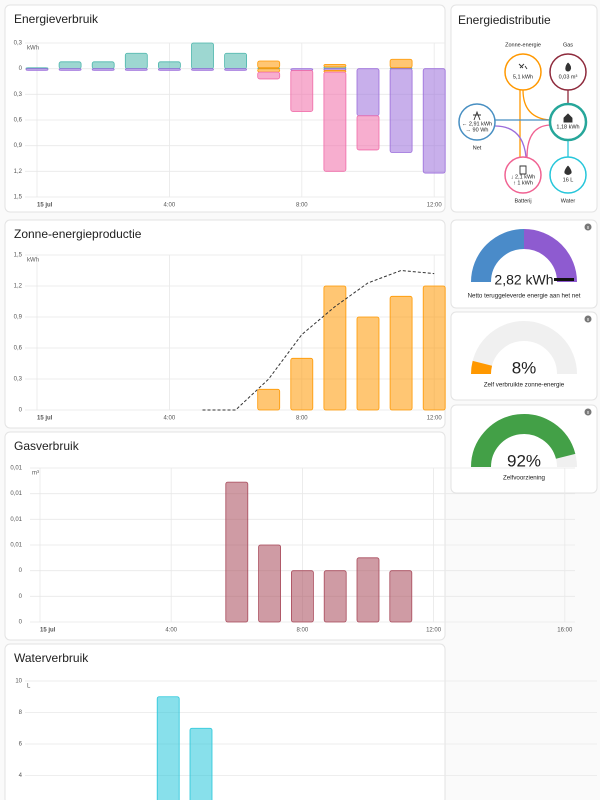  What do you see at coordinates (568, 77) in the screenshot?
I see `node-value: 0,03 m³` at bounding box center [568, 77].